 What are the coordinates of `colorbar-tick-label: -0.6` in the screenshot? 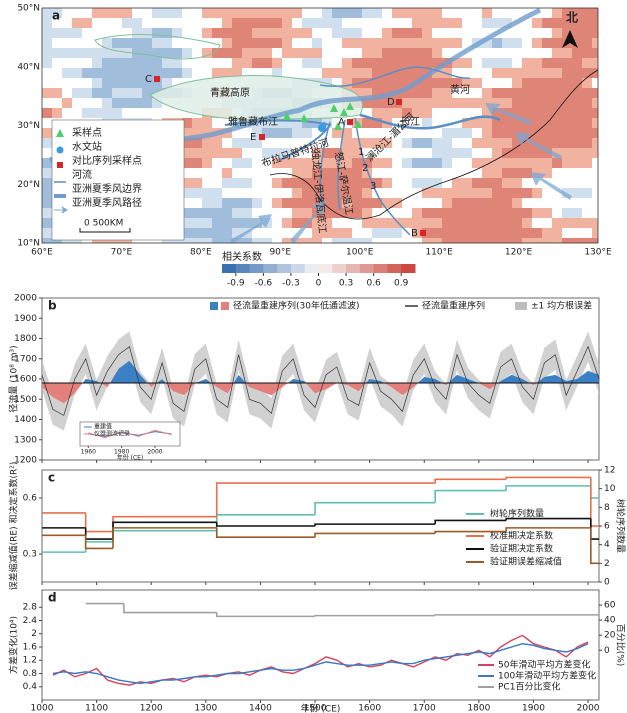 It's located at (264, 284).